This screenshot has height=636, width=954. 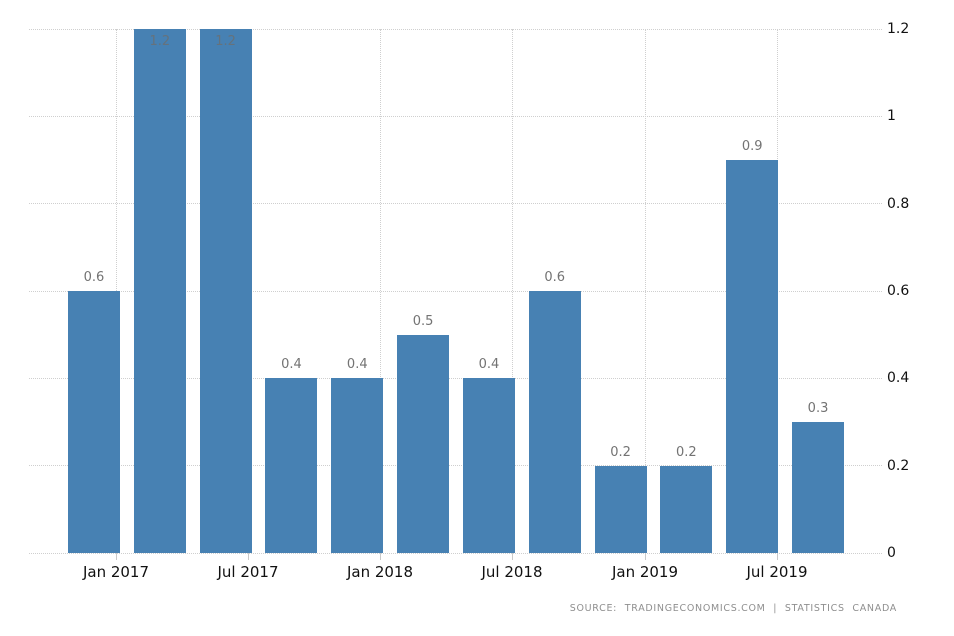 I want to click on x-axis-label: Jan 2018, so click(x=380, y=572).